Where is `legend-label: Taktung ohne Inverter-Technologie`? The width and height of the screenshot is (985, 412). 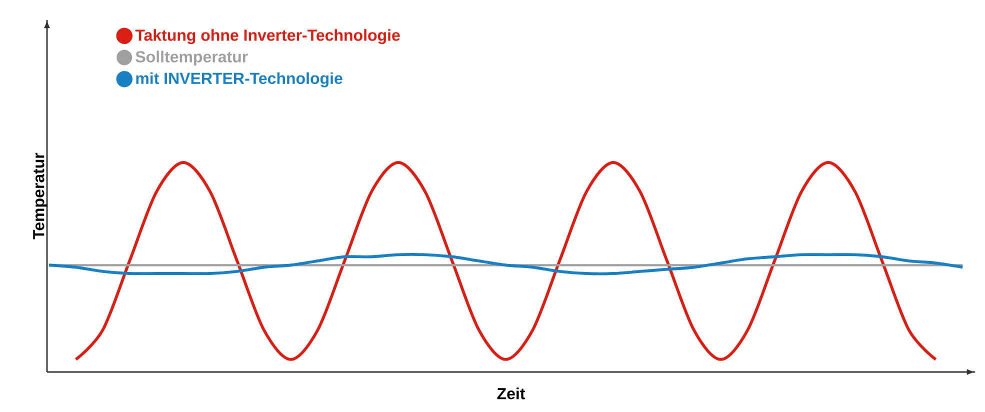
legend-label: Taktung ohne Inverter-Technologie is located at coordinates (267, 36).